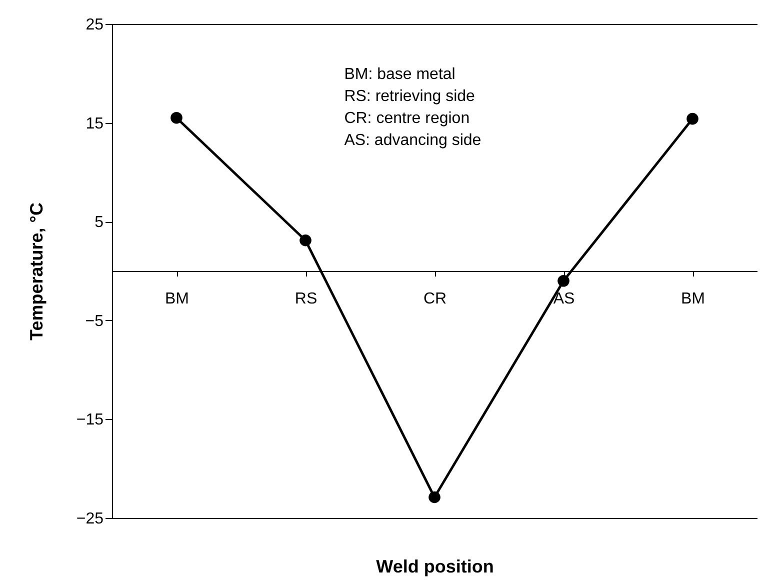 The height and width of the screenshot is (584, 773). What do you see at coordinates (413, 140) in the screenshot?
I see `annotation: AS: advancing side` at bounding box center [413, 140].